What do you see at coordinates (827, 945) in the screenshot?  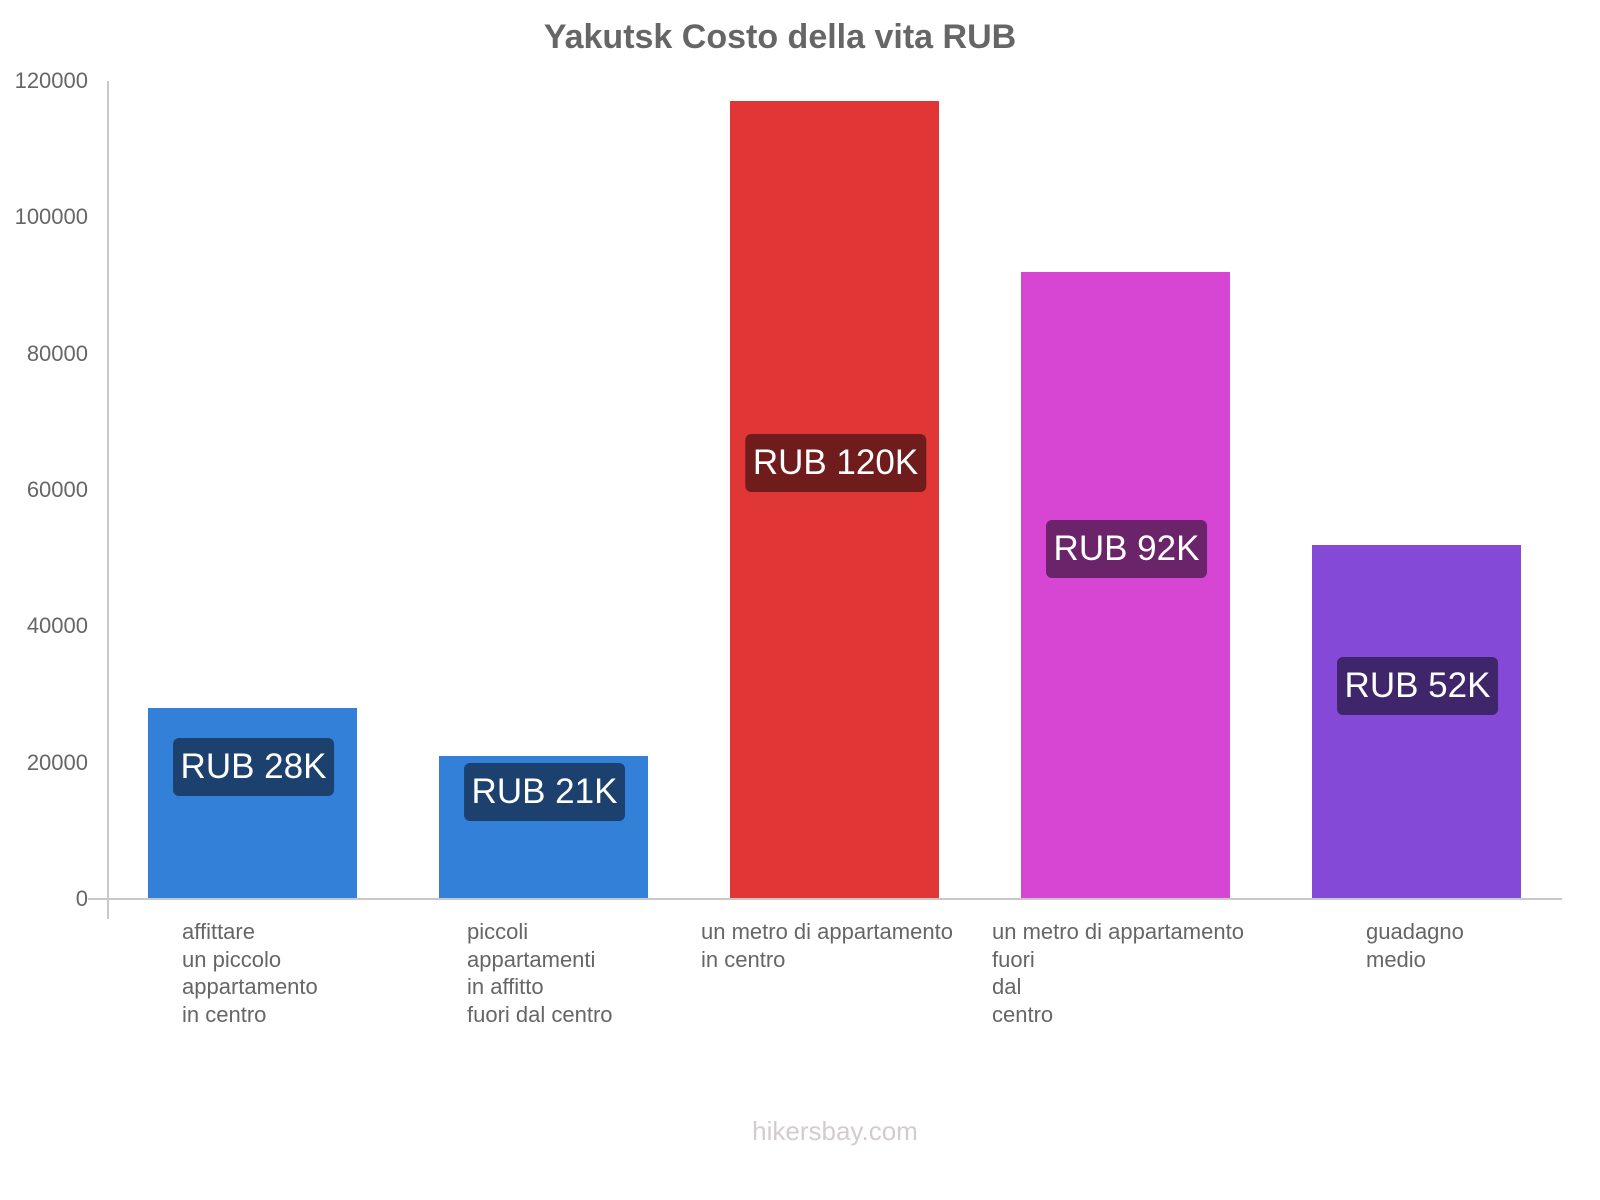 I see `x-tick-label: un metro di appartamento in centro` at bounding box center [827, 945].